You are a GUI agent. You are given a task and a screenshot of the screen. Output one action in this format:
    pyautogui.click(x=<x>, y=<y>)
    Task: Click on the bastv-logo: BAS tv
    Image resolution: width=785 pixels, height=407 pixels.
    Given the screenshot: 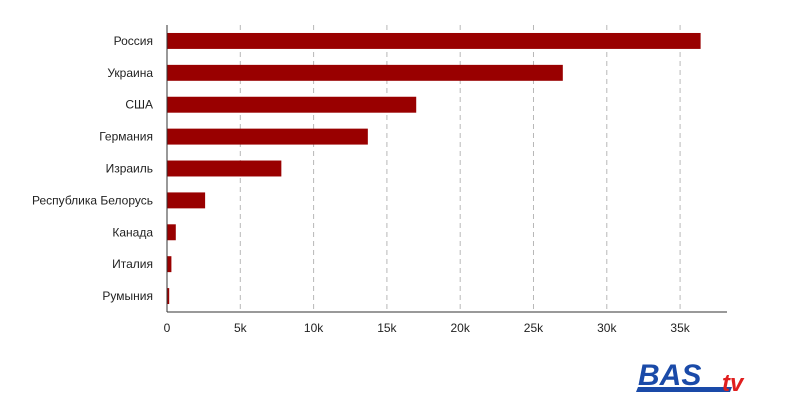 What is the action you would take?
    pyautogui.click(x=690, y=377)
    